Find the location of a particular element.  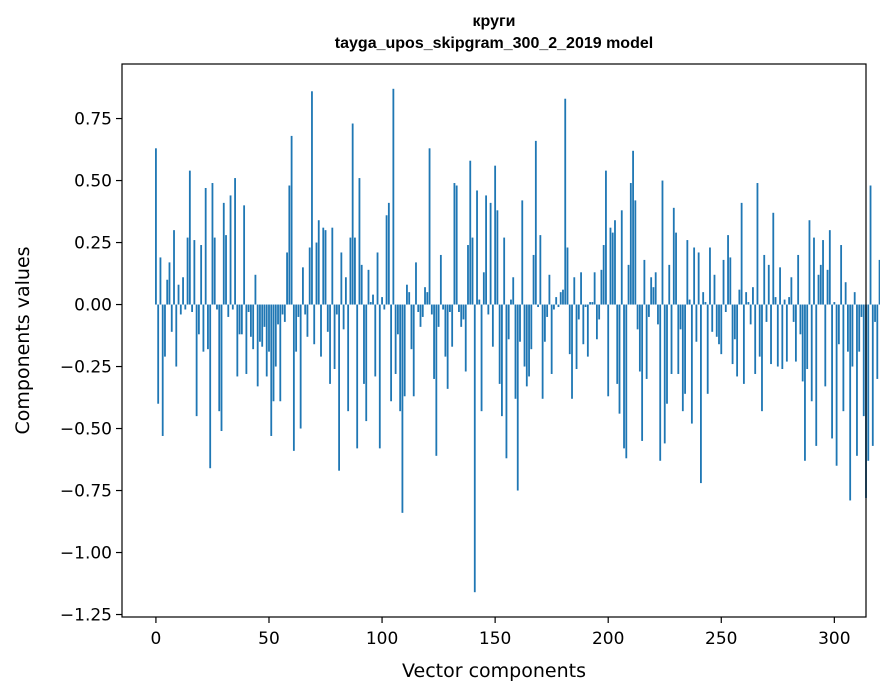

x-tick-label: 150 is located at coordinates (495, 639).